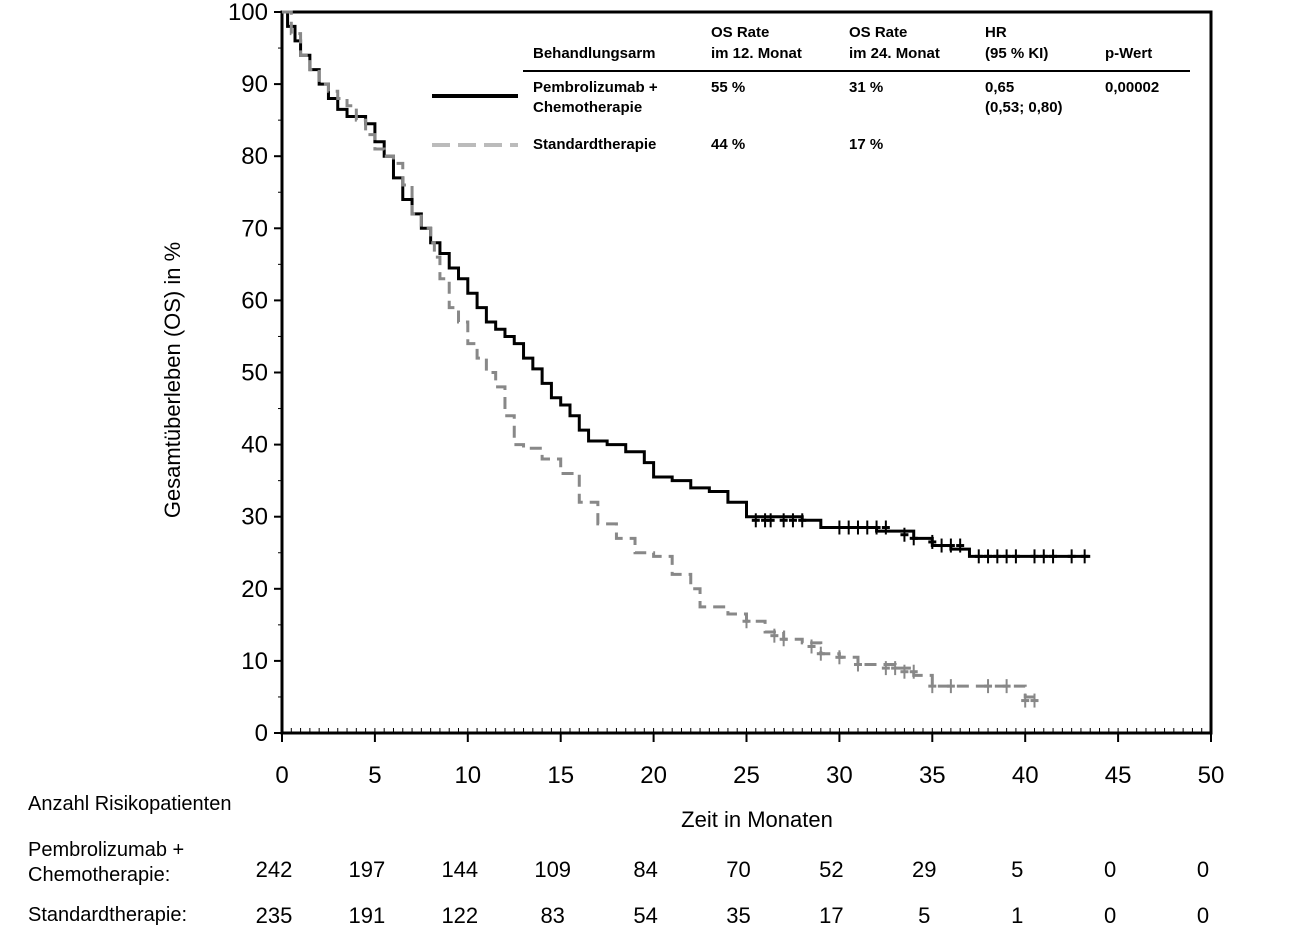 Image resolution: width=1297 pixels, height=938 pixels. Describe the element at coordinates (1118, 775) in the screenshot. I see `x-tick-label: 45` at that location.